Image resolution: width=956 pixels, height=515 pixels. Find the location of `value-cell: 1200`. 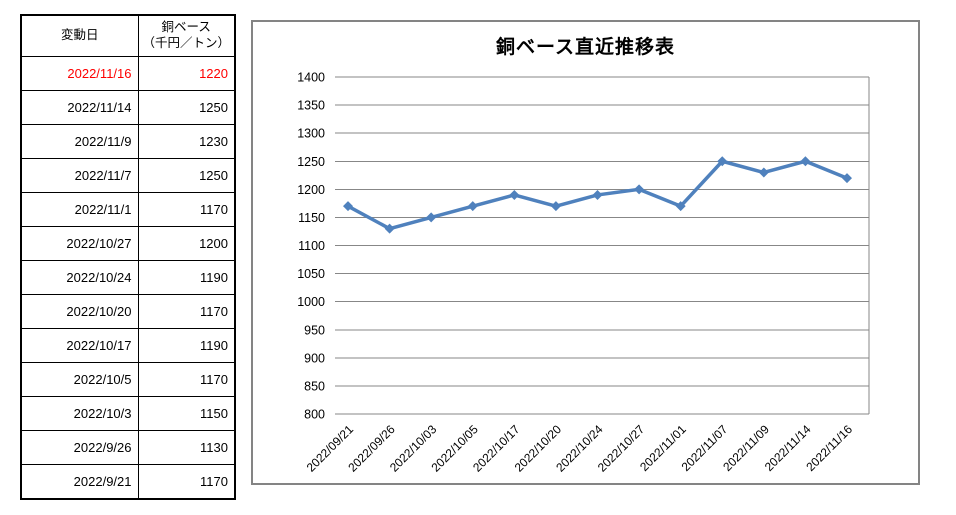

value-cell: 1200 is located at coordinates (186, 243).